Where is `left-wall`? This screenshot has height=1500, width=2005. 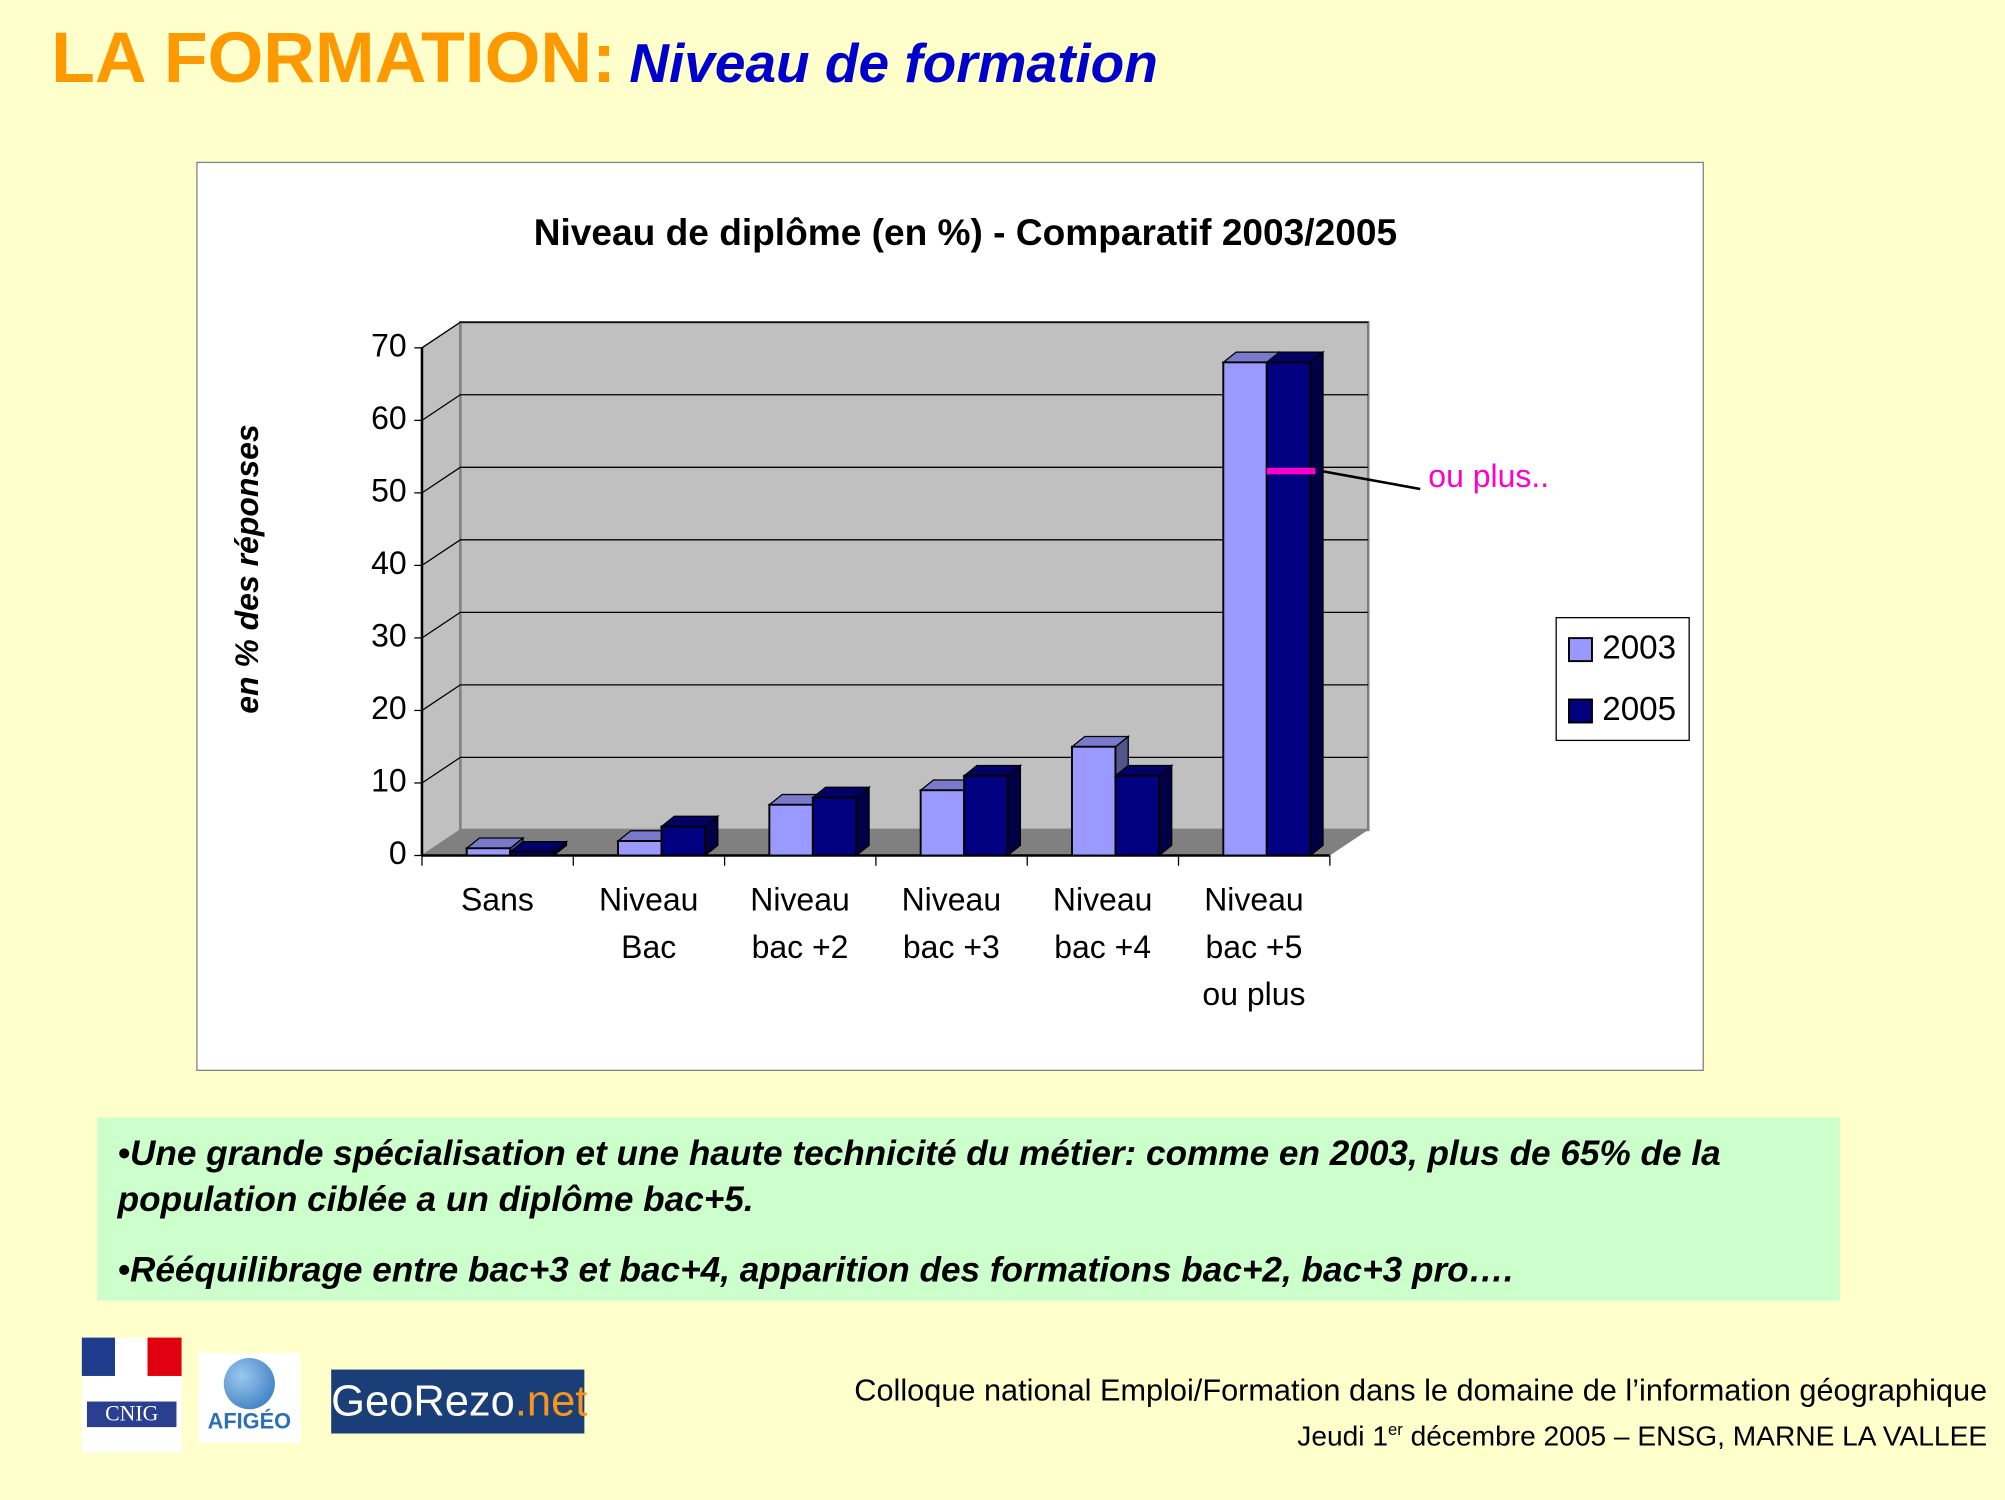
left-wall is located at coordinates (441, 589).